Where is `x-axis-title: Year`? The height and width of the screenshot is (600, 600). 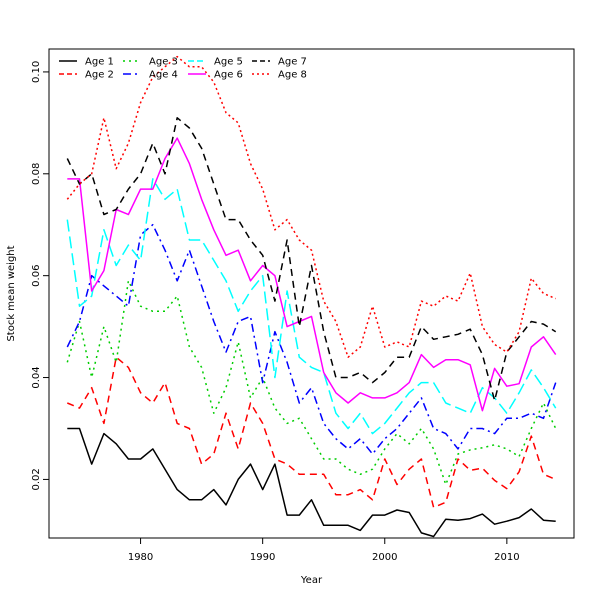
x-axis-title: Year is located at coordinates (311, 580).